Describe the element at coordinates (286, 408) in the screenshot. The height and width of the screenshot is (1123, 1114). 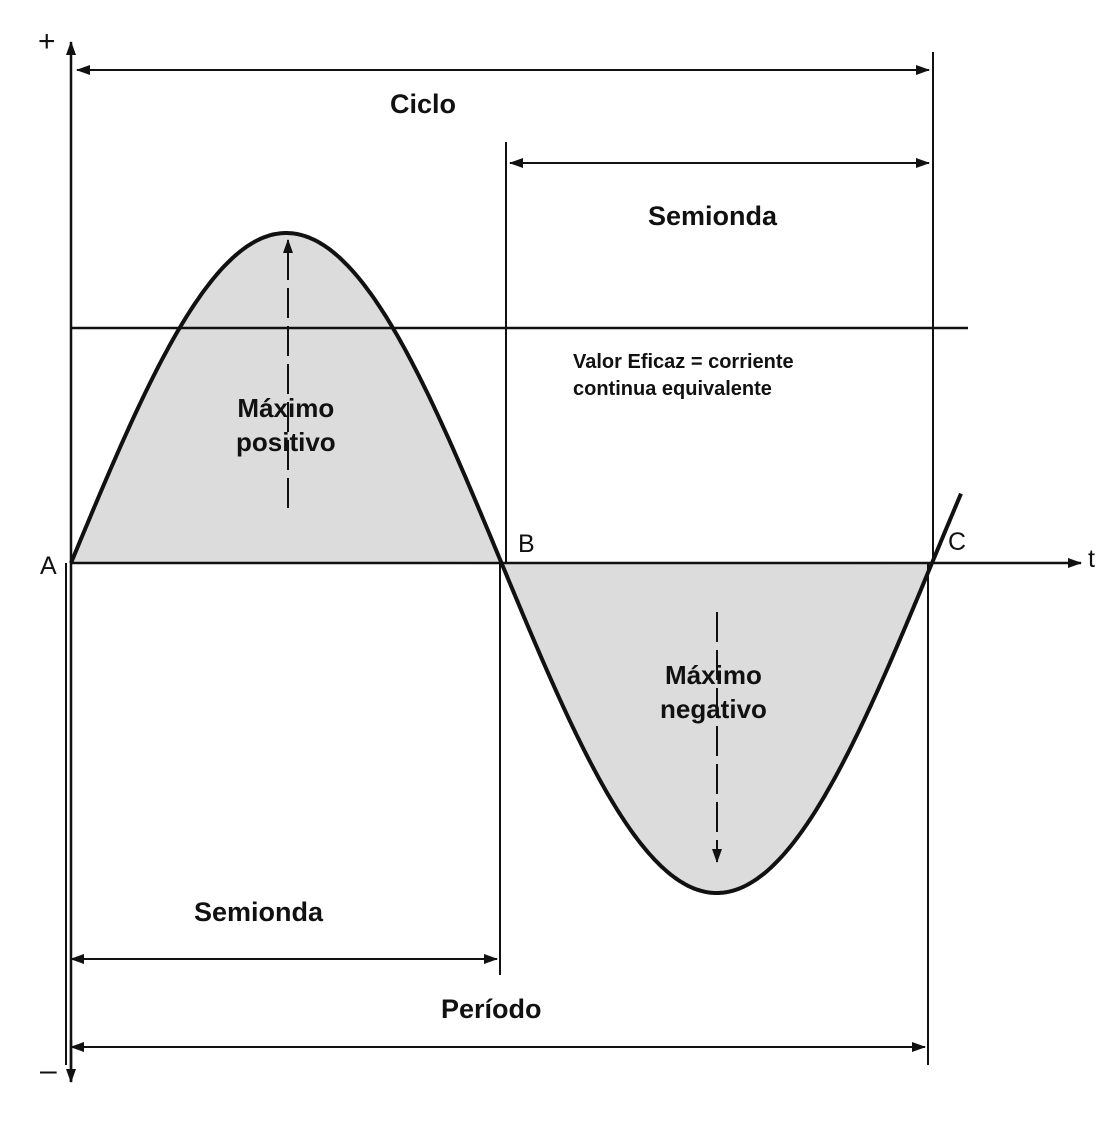
I see `max-positive-line1: Máximo` at that location.